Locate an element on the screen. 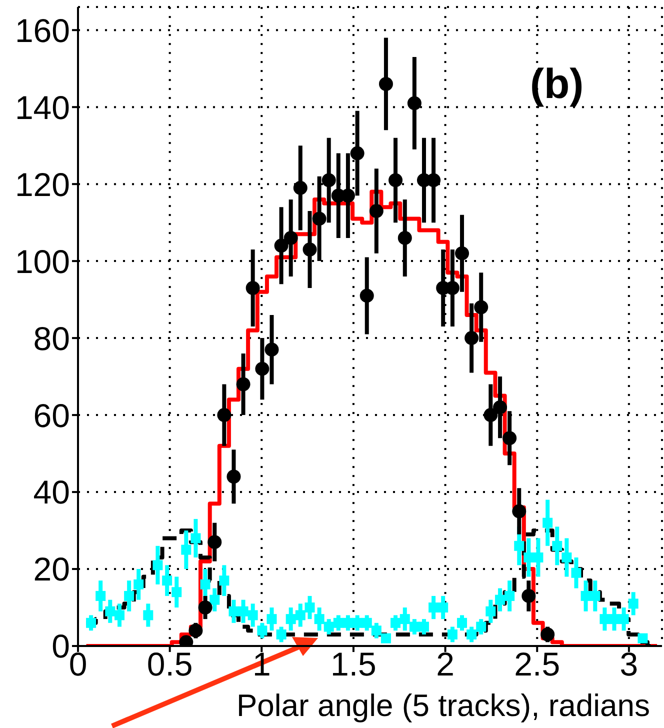  x-tick-label: 0.5 is located at coordinates (169, 663).